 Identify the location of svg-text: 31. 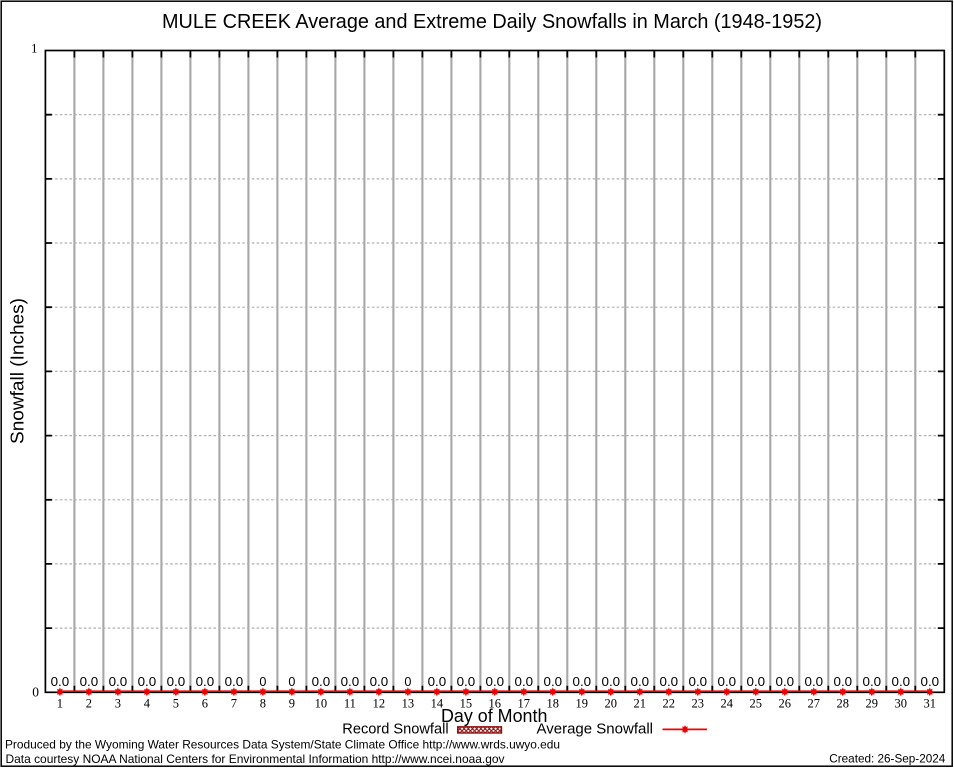
(930, 704).